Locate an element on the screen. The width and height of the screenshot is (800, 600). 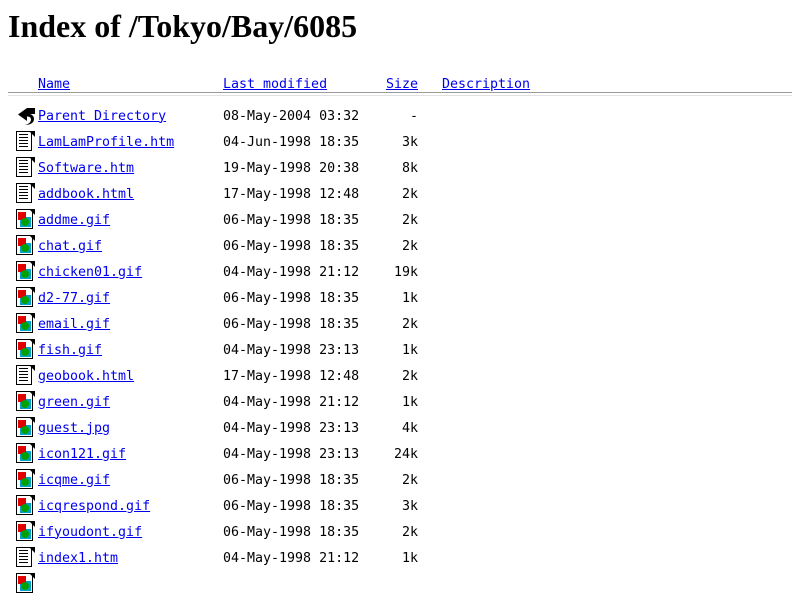
file-link: fish.gif is located at coordinates (70, 350).